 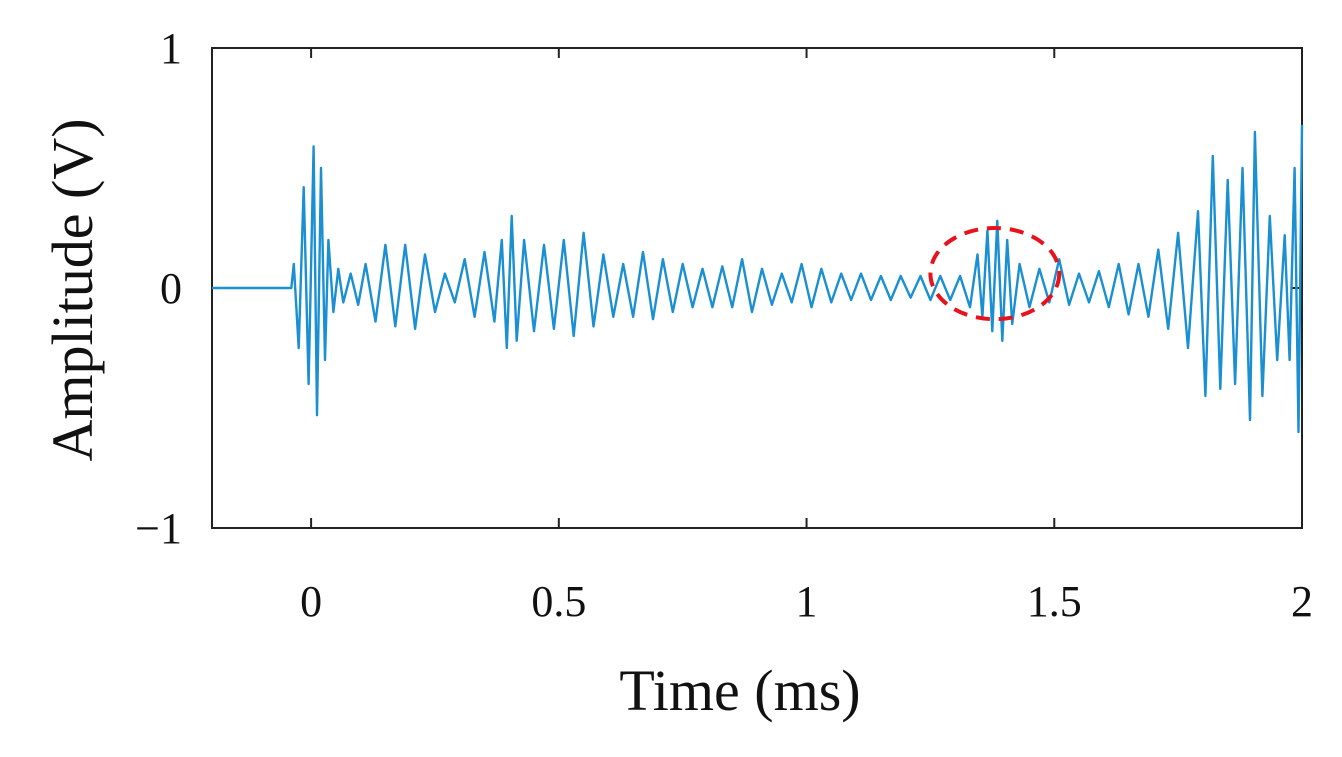 What do you see at coordinates (558, 601) in the screenshot?
I see `x-tick-label: 0.5` at bounding box center [558, 601].